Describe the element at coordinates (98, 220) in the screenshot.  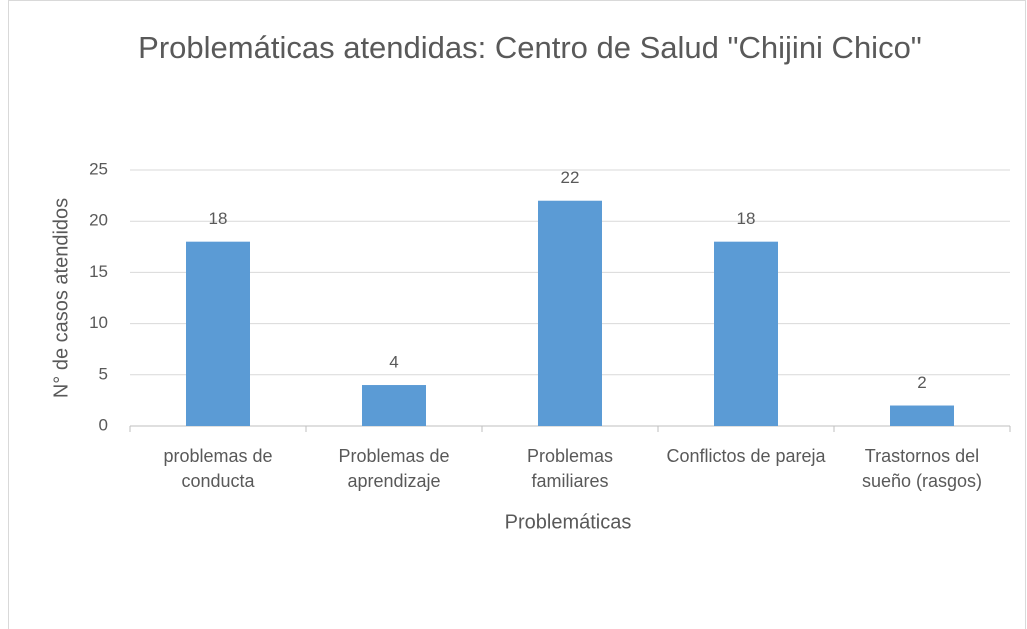
I see `y-tick-label: 20` at that location.